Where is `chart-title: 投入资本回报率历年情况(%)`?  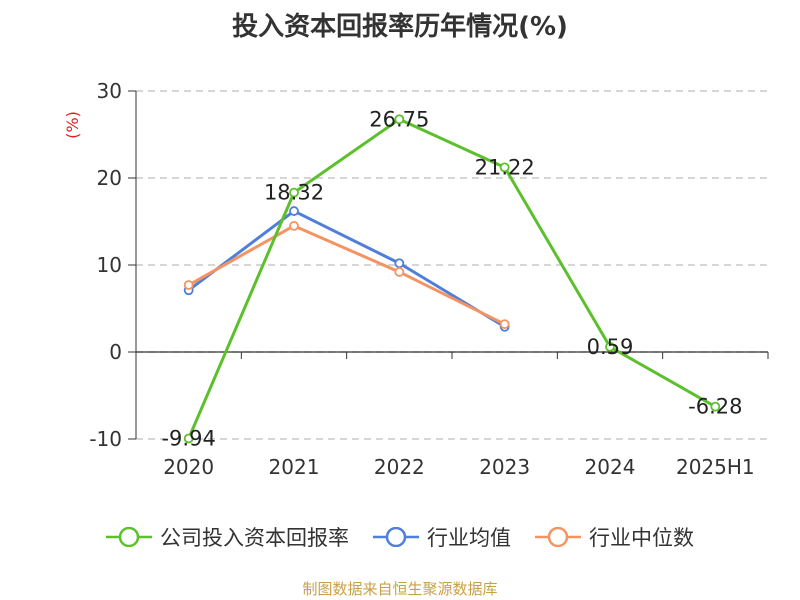 chart-title: 投入资本回报率历年情况(%) is located at coordinates (400, 27).